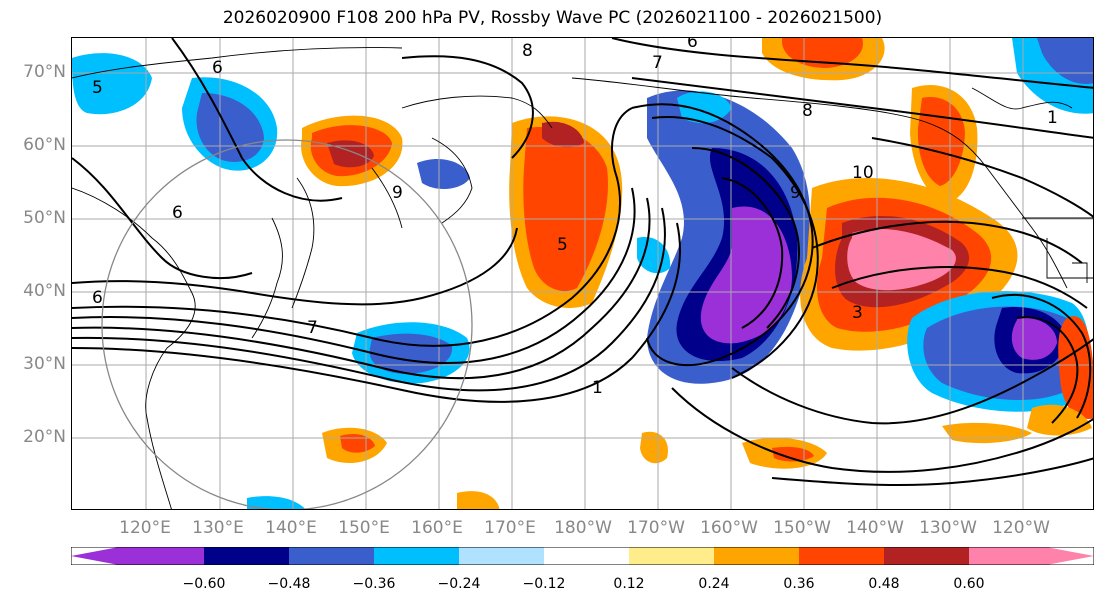  Describe the element at coordinates (544, 584) in the screenshot. I see `colorbar-tick-label: −0.12` at that location.